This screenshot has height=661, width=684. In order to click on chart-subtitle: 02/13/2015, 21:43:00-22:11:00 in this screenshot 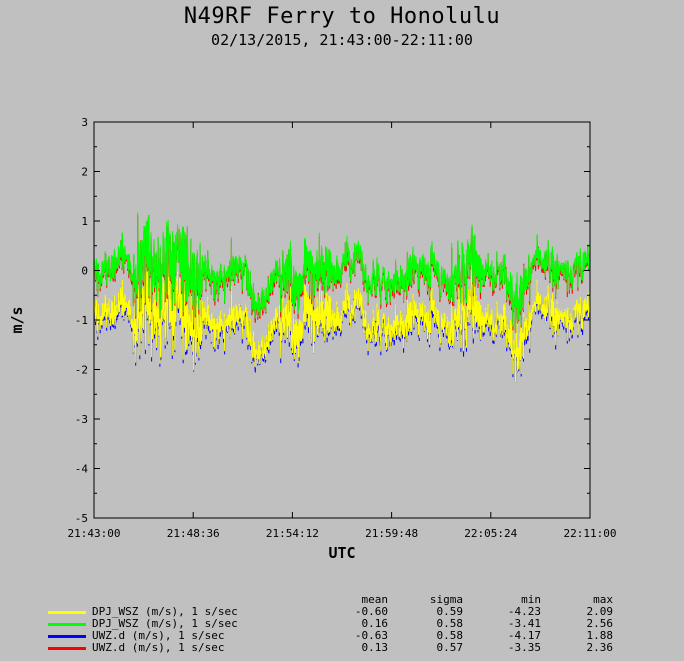, I will do `click(342, 40)`.